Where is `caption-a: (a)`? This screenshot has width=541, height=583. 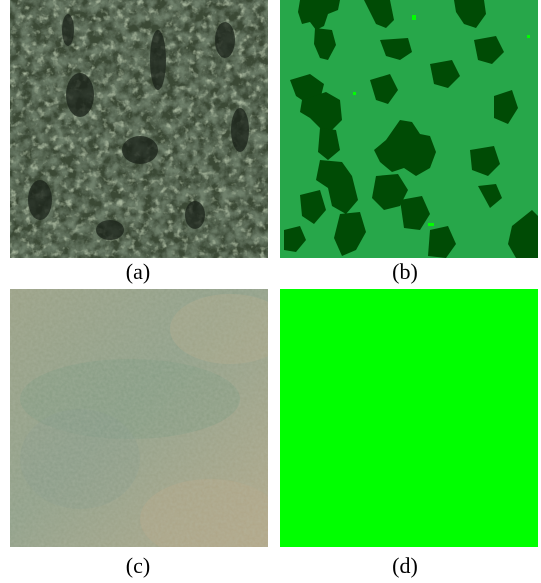 caption-a: (a) is located at coordinates (138, 271).